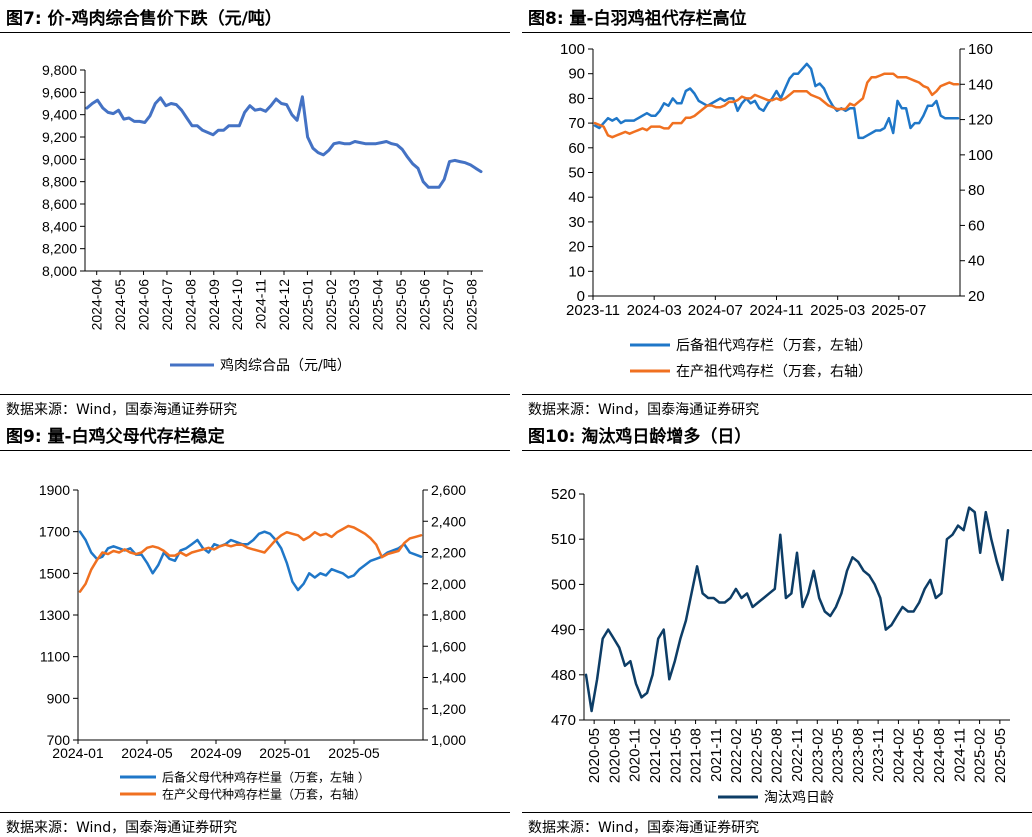 The image size is (1032, 837). I want to click on x-tick-label: 2024-10, so click(237, 305).